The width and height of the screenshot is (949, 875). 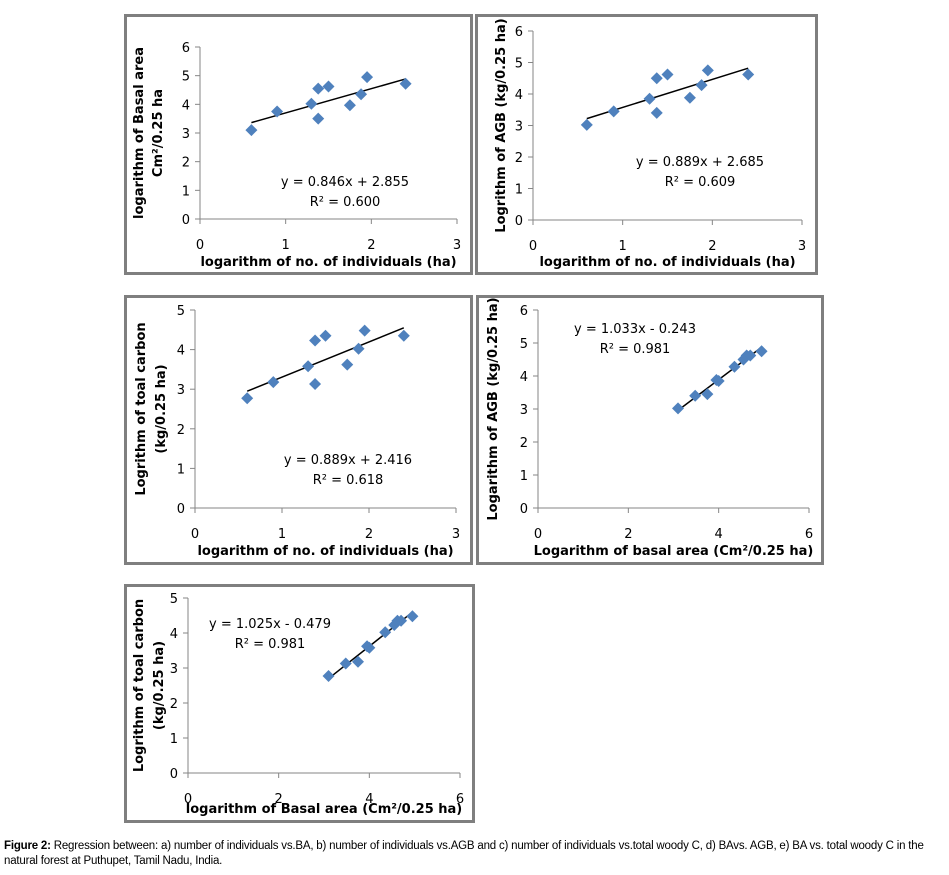 I want to click on chart-panel-e, so click(x=299, y=703).